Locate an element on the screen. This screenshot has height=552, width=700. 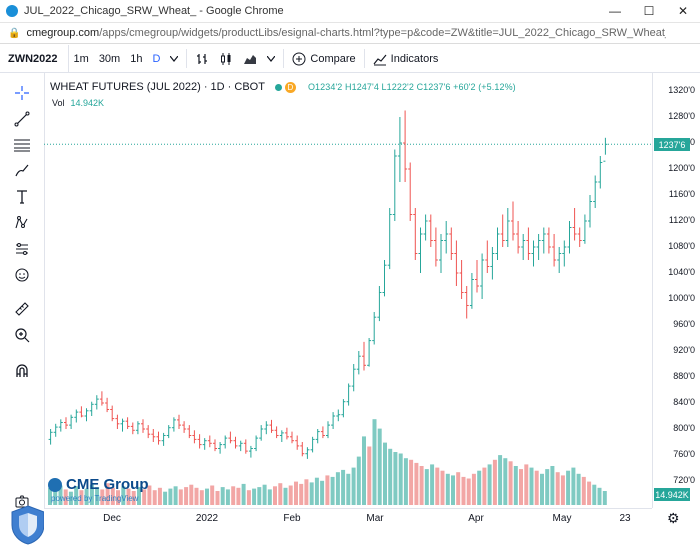
window-controls: — ☐ ✕ is located at coordinates (649, 11).